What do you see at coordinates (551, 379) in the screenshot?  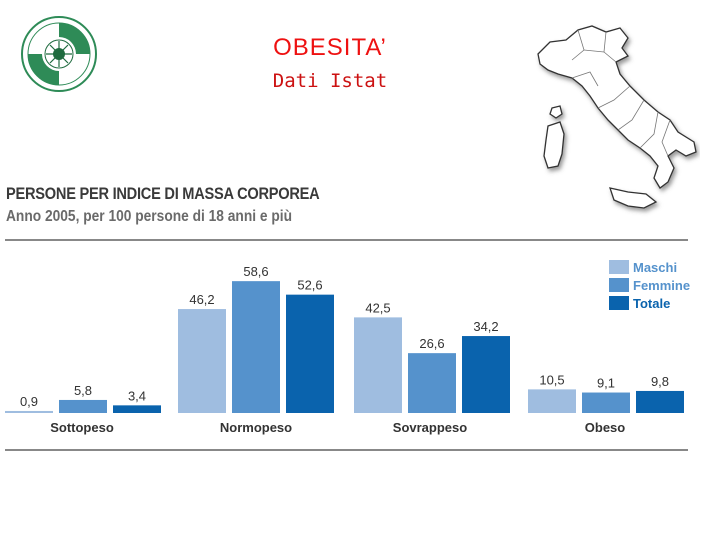 I see `value-label: 10,5` at bounding box center [551, 379].